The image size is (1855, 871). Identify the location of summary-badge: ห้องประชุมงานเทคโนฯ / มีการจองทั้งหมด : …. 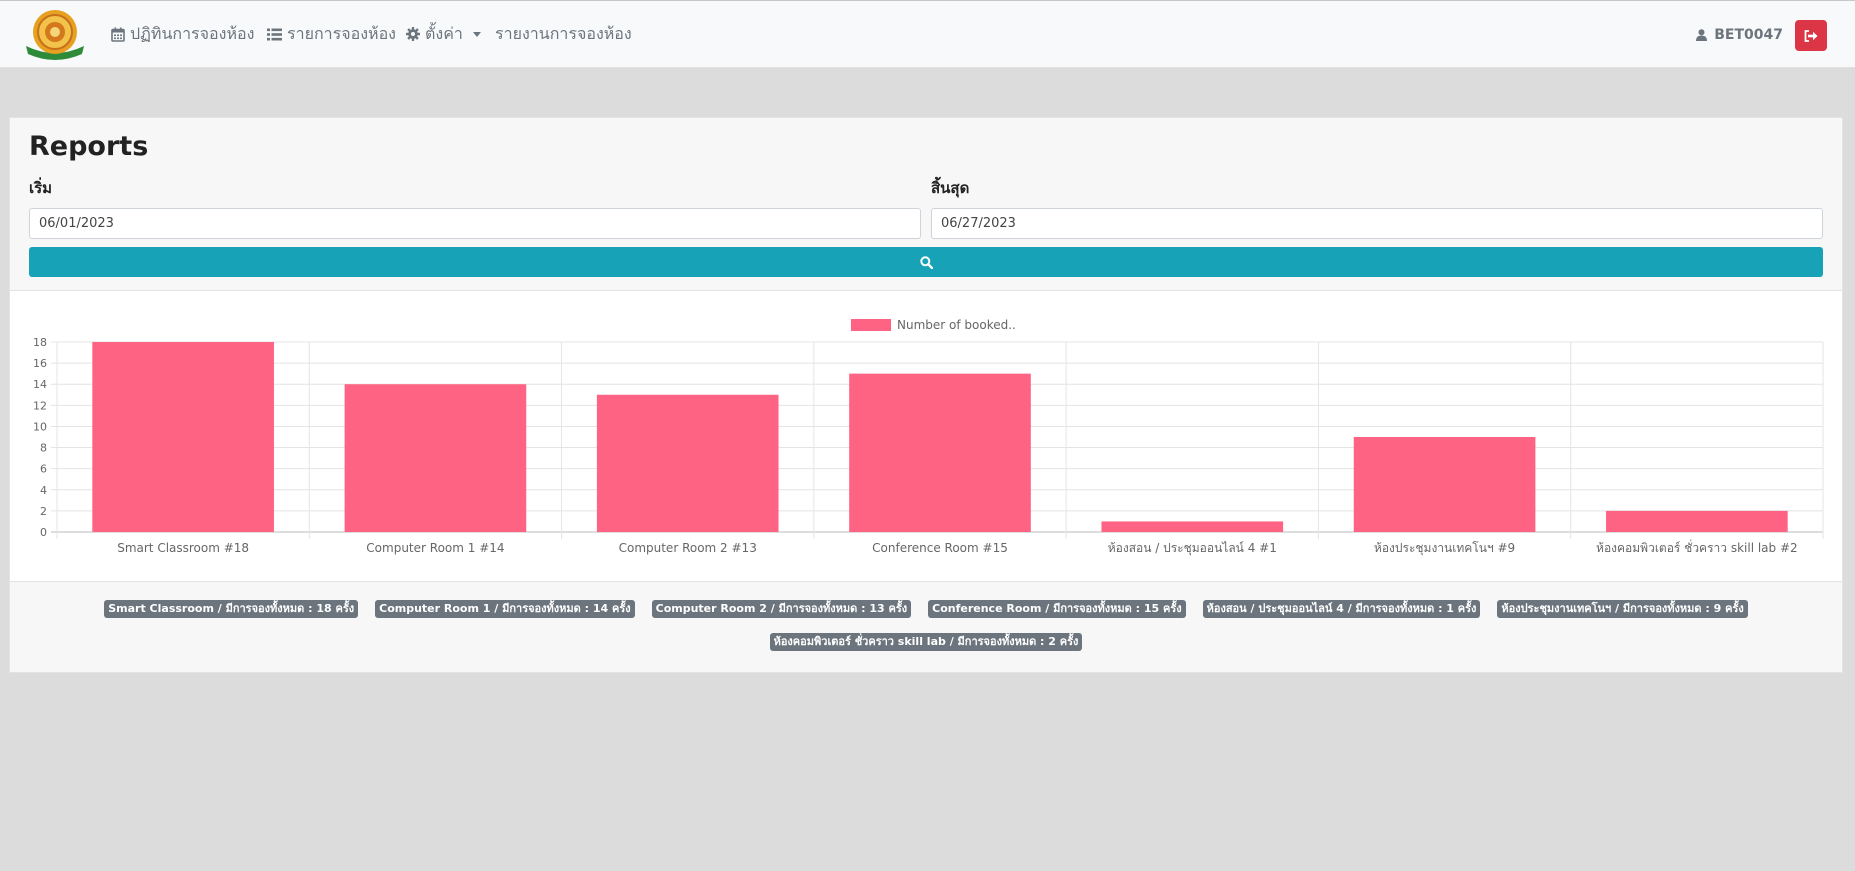
(1622, 609).